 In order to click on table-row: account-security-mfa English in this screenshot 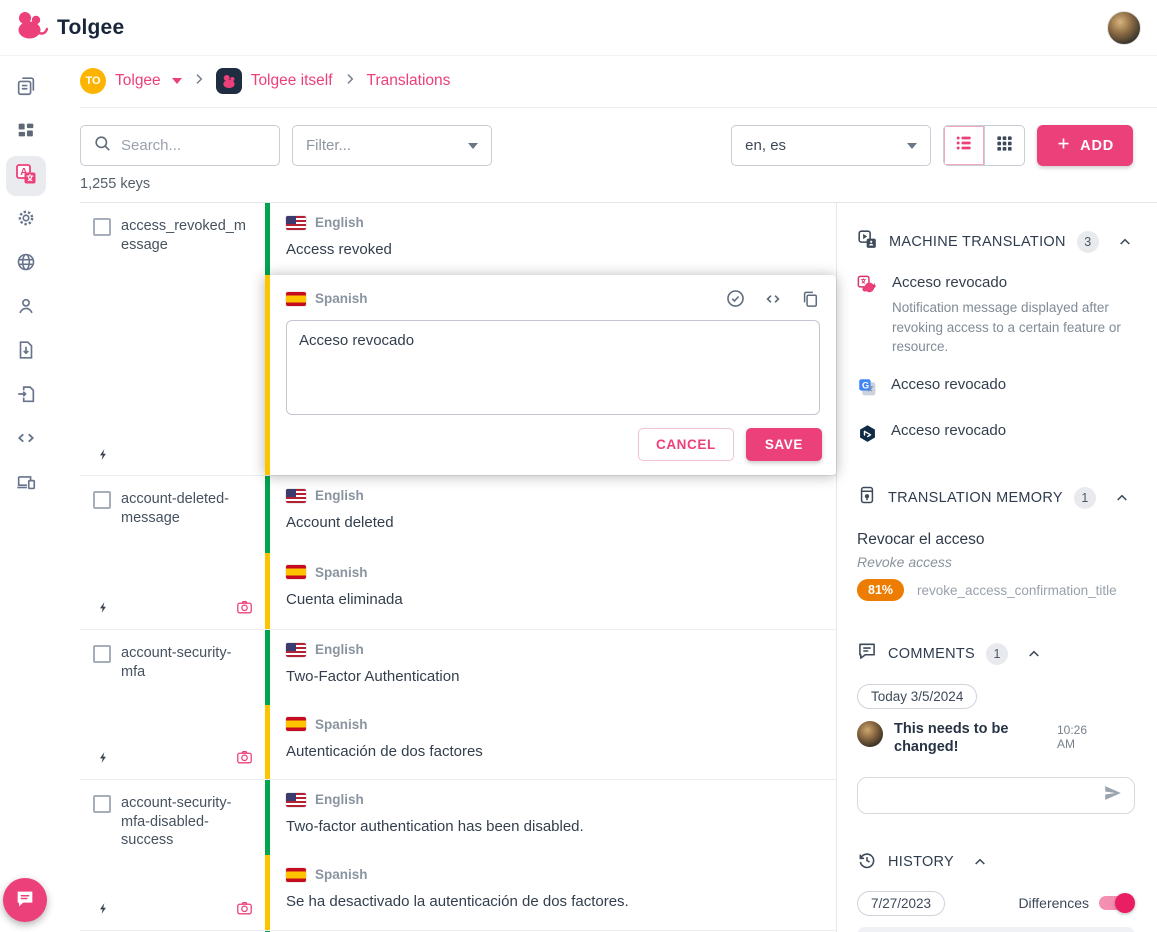, I will do `click(458, 705)`.